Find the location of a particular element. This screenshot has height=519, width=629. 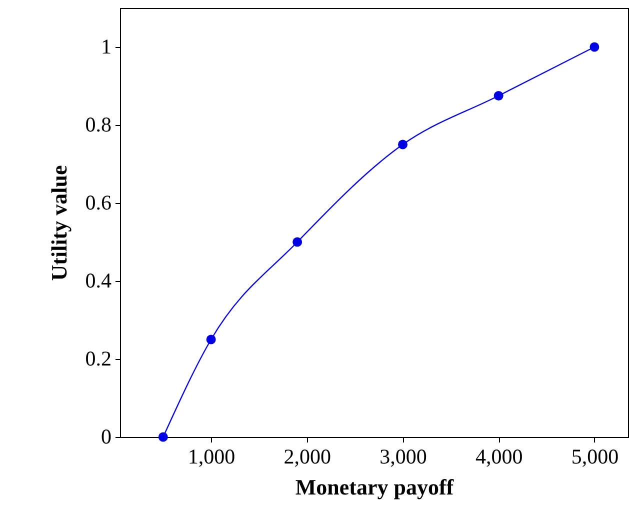

x-tick-label: 4,000 is located at coordinates (499, 456).